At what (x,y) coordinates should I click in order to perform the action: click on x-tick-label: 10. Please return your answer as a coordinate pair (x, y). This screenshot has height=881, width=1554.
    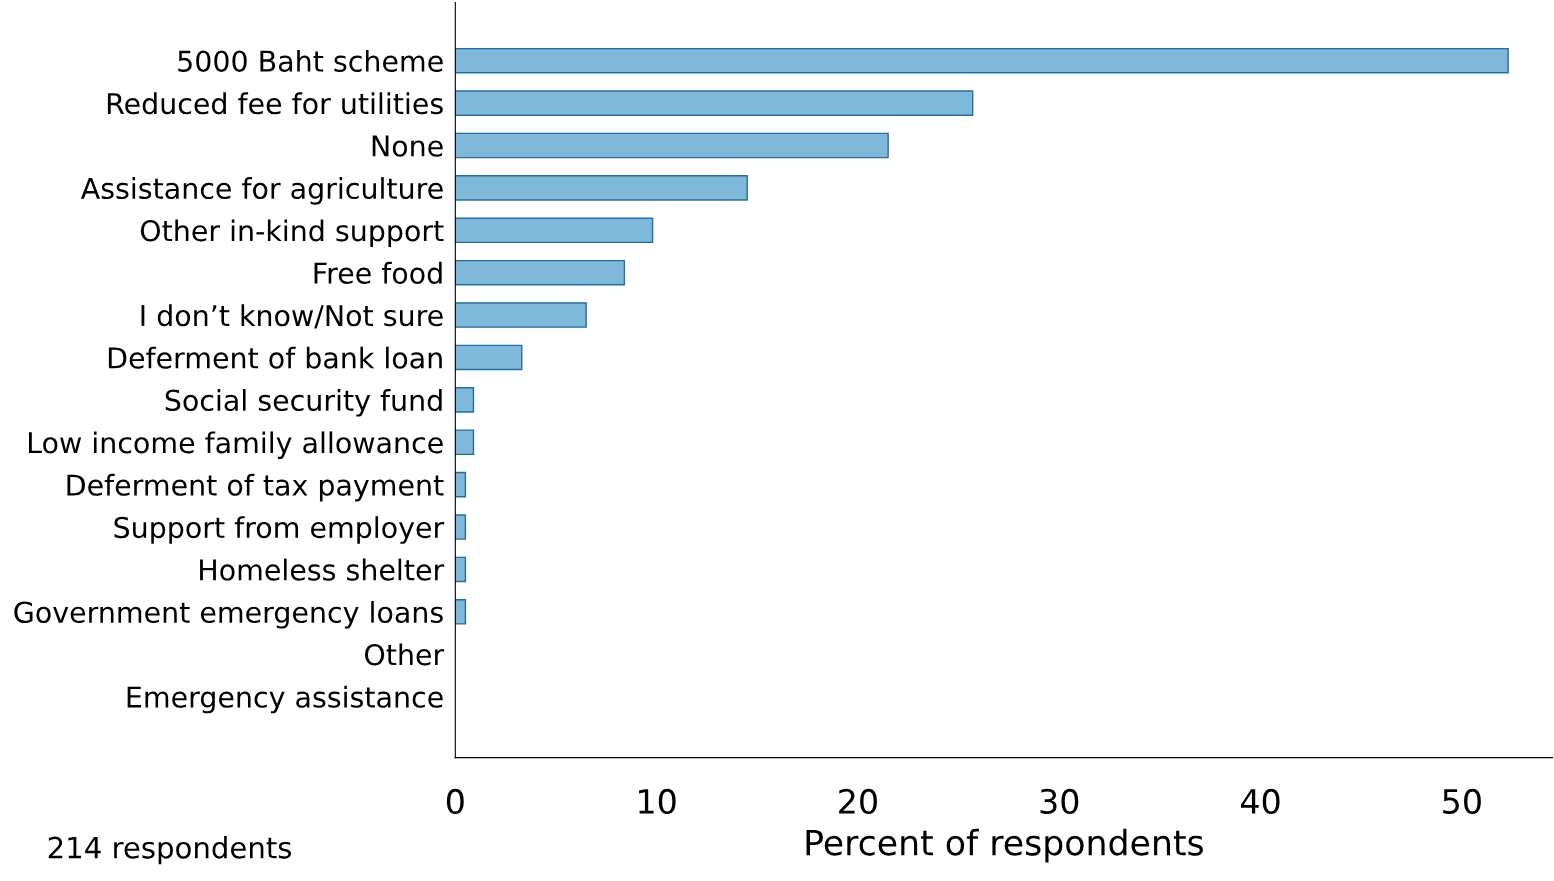
    Looking at the image, I should click on (657, 801).